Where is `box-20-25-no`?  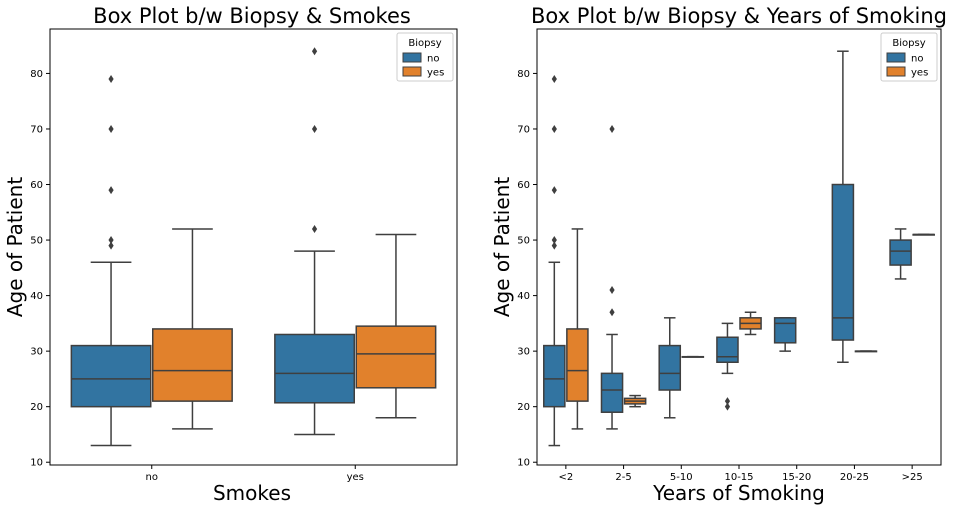
box-20-25-no is located at coordinates (843, 206).